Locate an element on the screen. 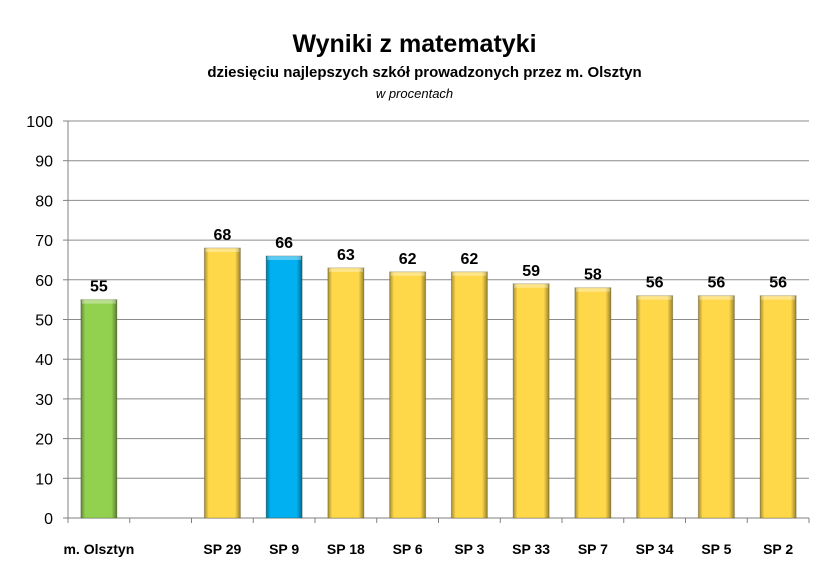  data-label: 58 is located at coordinates (593, 275).